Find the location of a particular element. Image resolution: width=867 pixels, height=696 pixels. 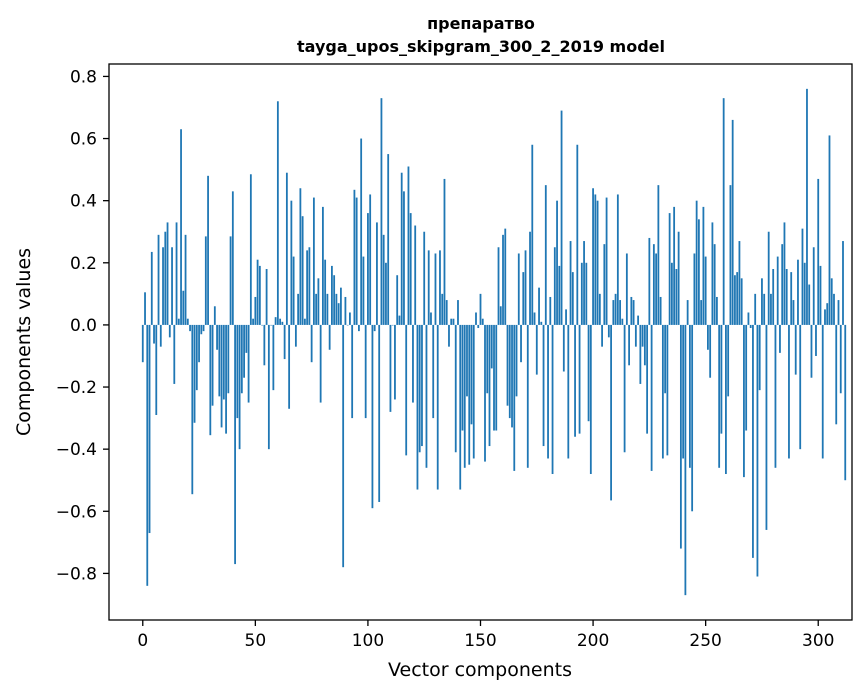

x-axis: 0 50 100 150 200 250 300 is located at coordinates (485, 635).